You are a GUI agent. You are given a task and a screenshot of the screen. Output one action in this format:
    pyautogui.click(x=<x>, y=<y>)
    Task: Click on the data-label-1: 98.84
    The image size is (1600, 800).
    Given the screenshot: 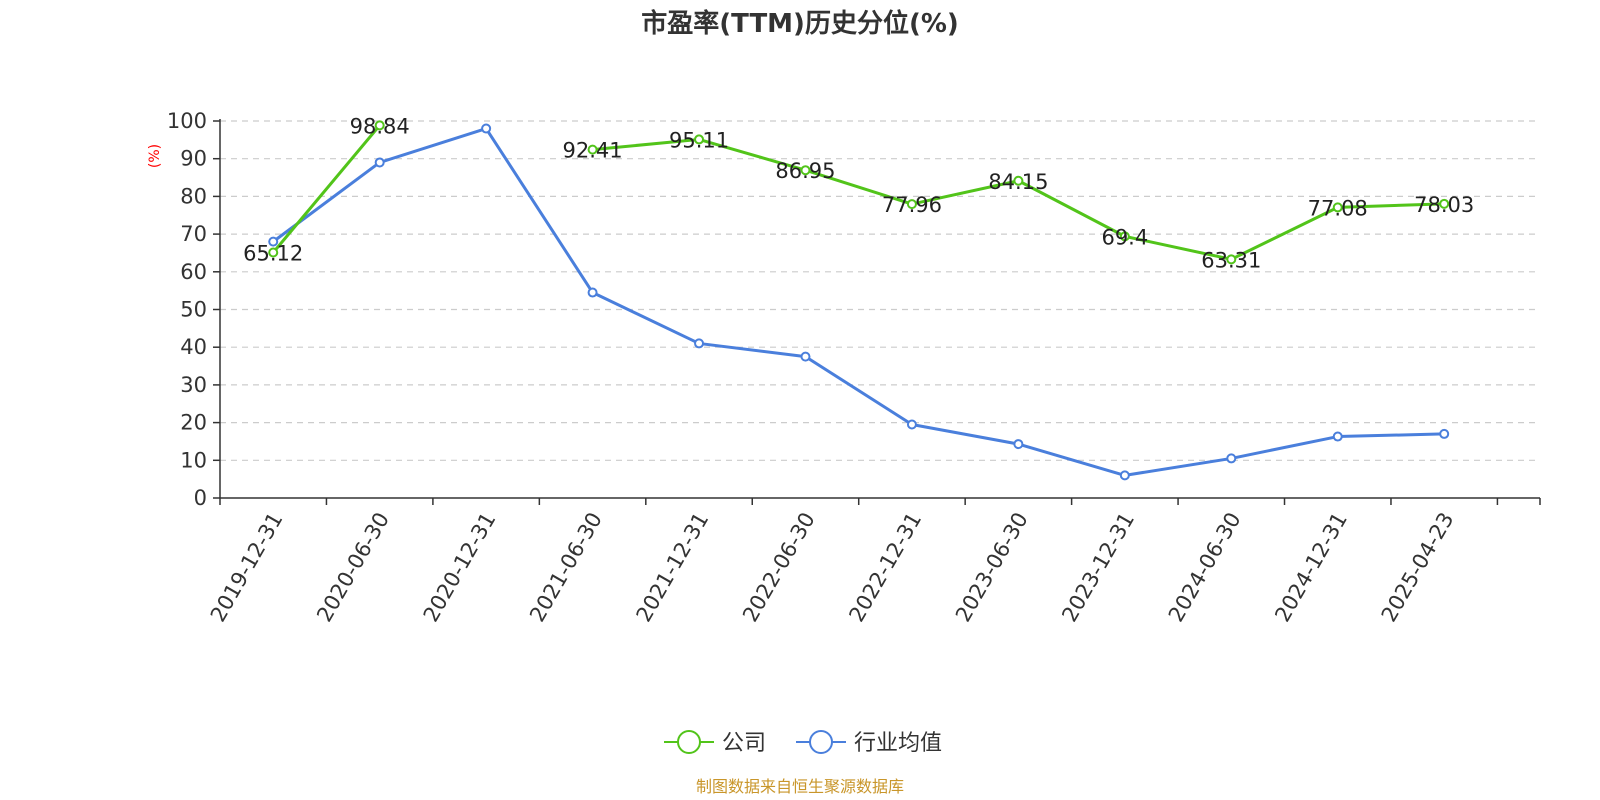 What is the action you would take?
    pyautogui.click(x=380, y=126)
    